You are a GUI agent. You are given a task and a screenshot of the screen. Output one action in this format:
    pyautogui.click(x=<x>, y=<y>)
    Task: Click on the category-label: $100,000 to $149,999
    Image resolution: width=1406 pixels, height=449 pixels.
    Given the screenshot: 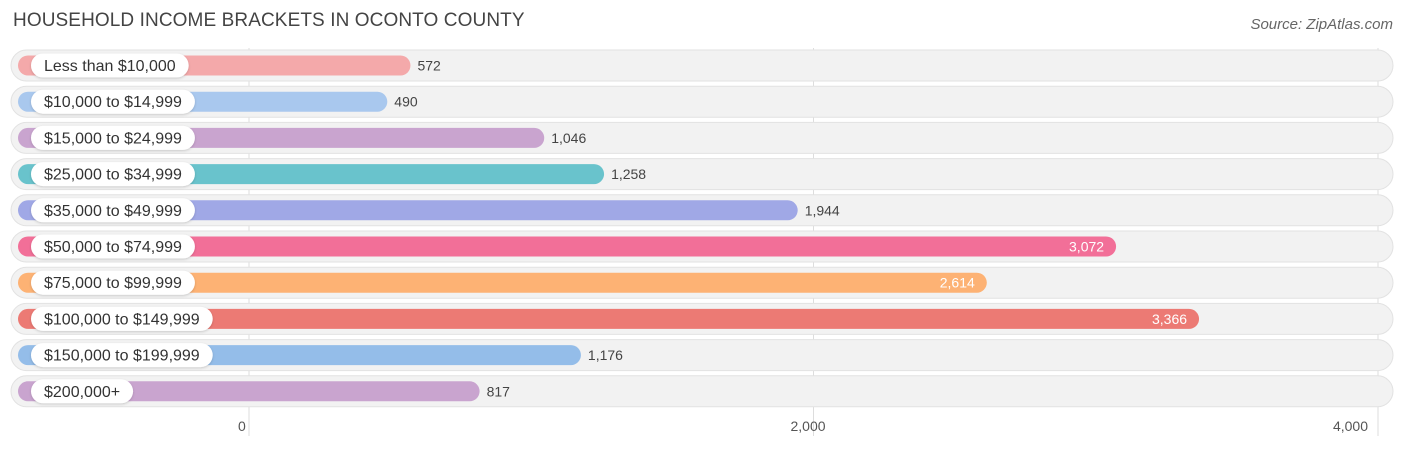 What is the action you would take?
    pyautogui.click(x=122, y=319)
    